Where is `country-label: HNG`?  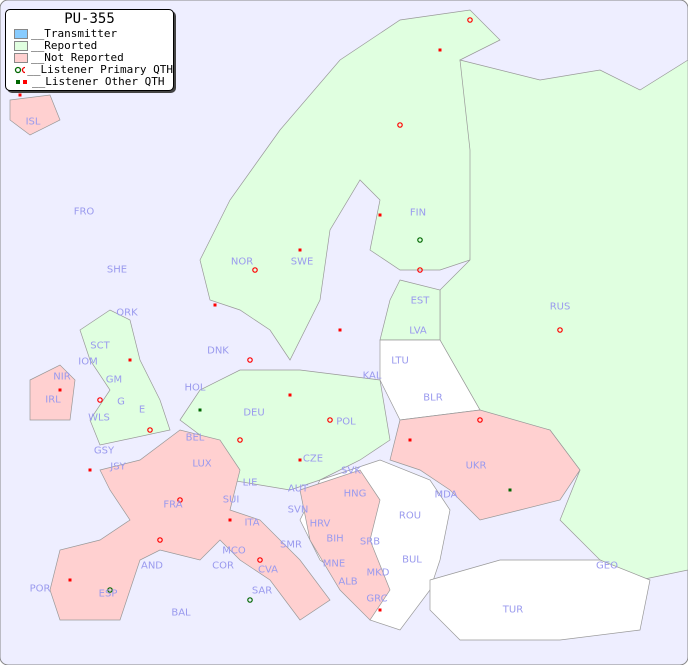
country-label: HNG is located at coordinates (355, 494).